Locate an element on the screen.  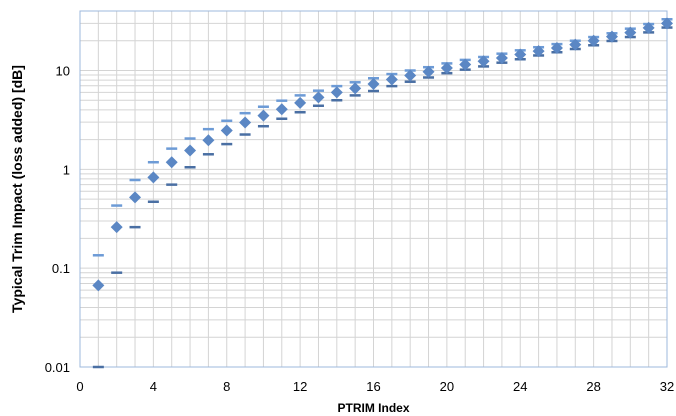
x-tick-label: 20 is located at coordinates (447, 386).